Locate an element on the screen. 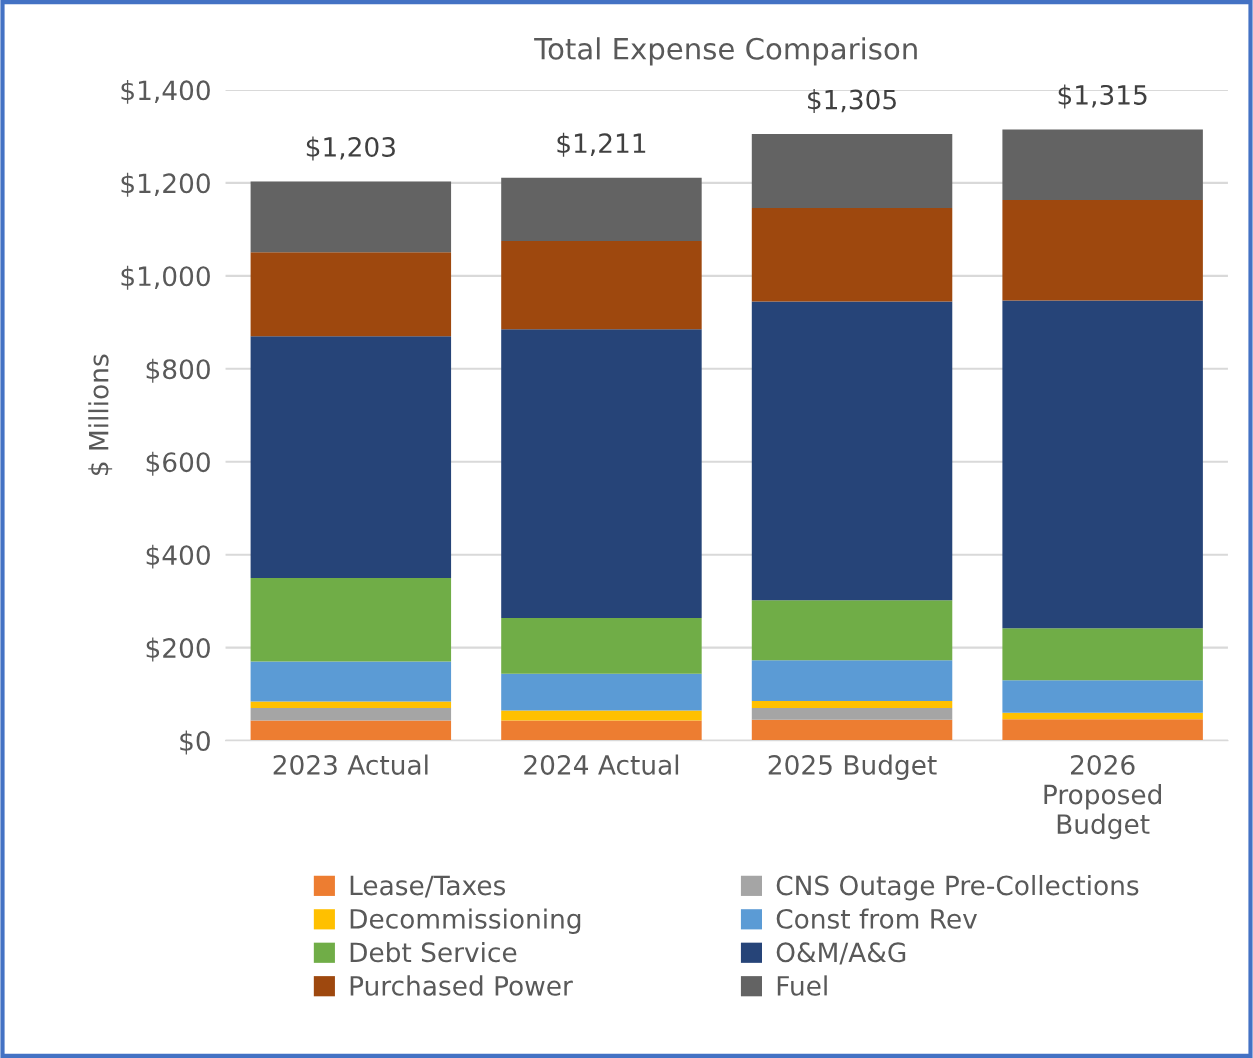  legend-label: Const from Rev is located at coordinates (876, 918).